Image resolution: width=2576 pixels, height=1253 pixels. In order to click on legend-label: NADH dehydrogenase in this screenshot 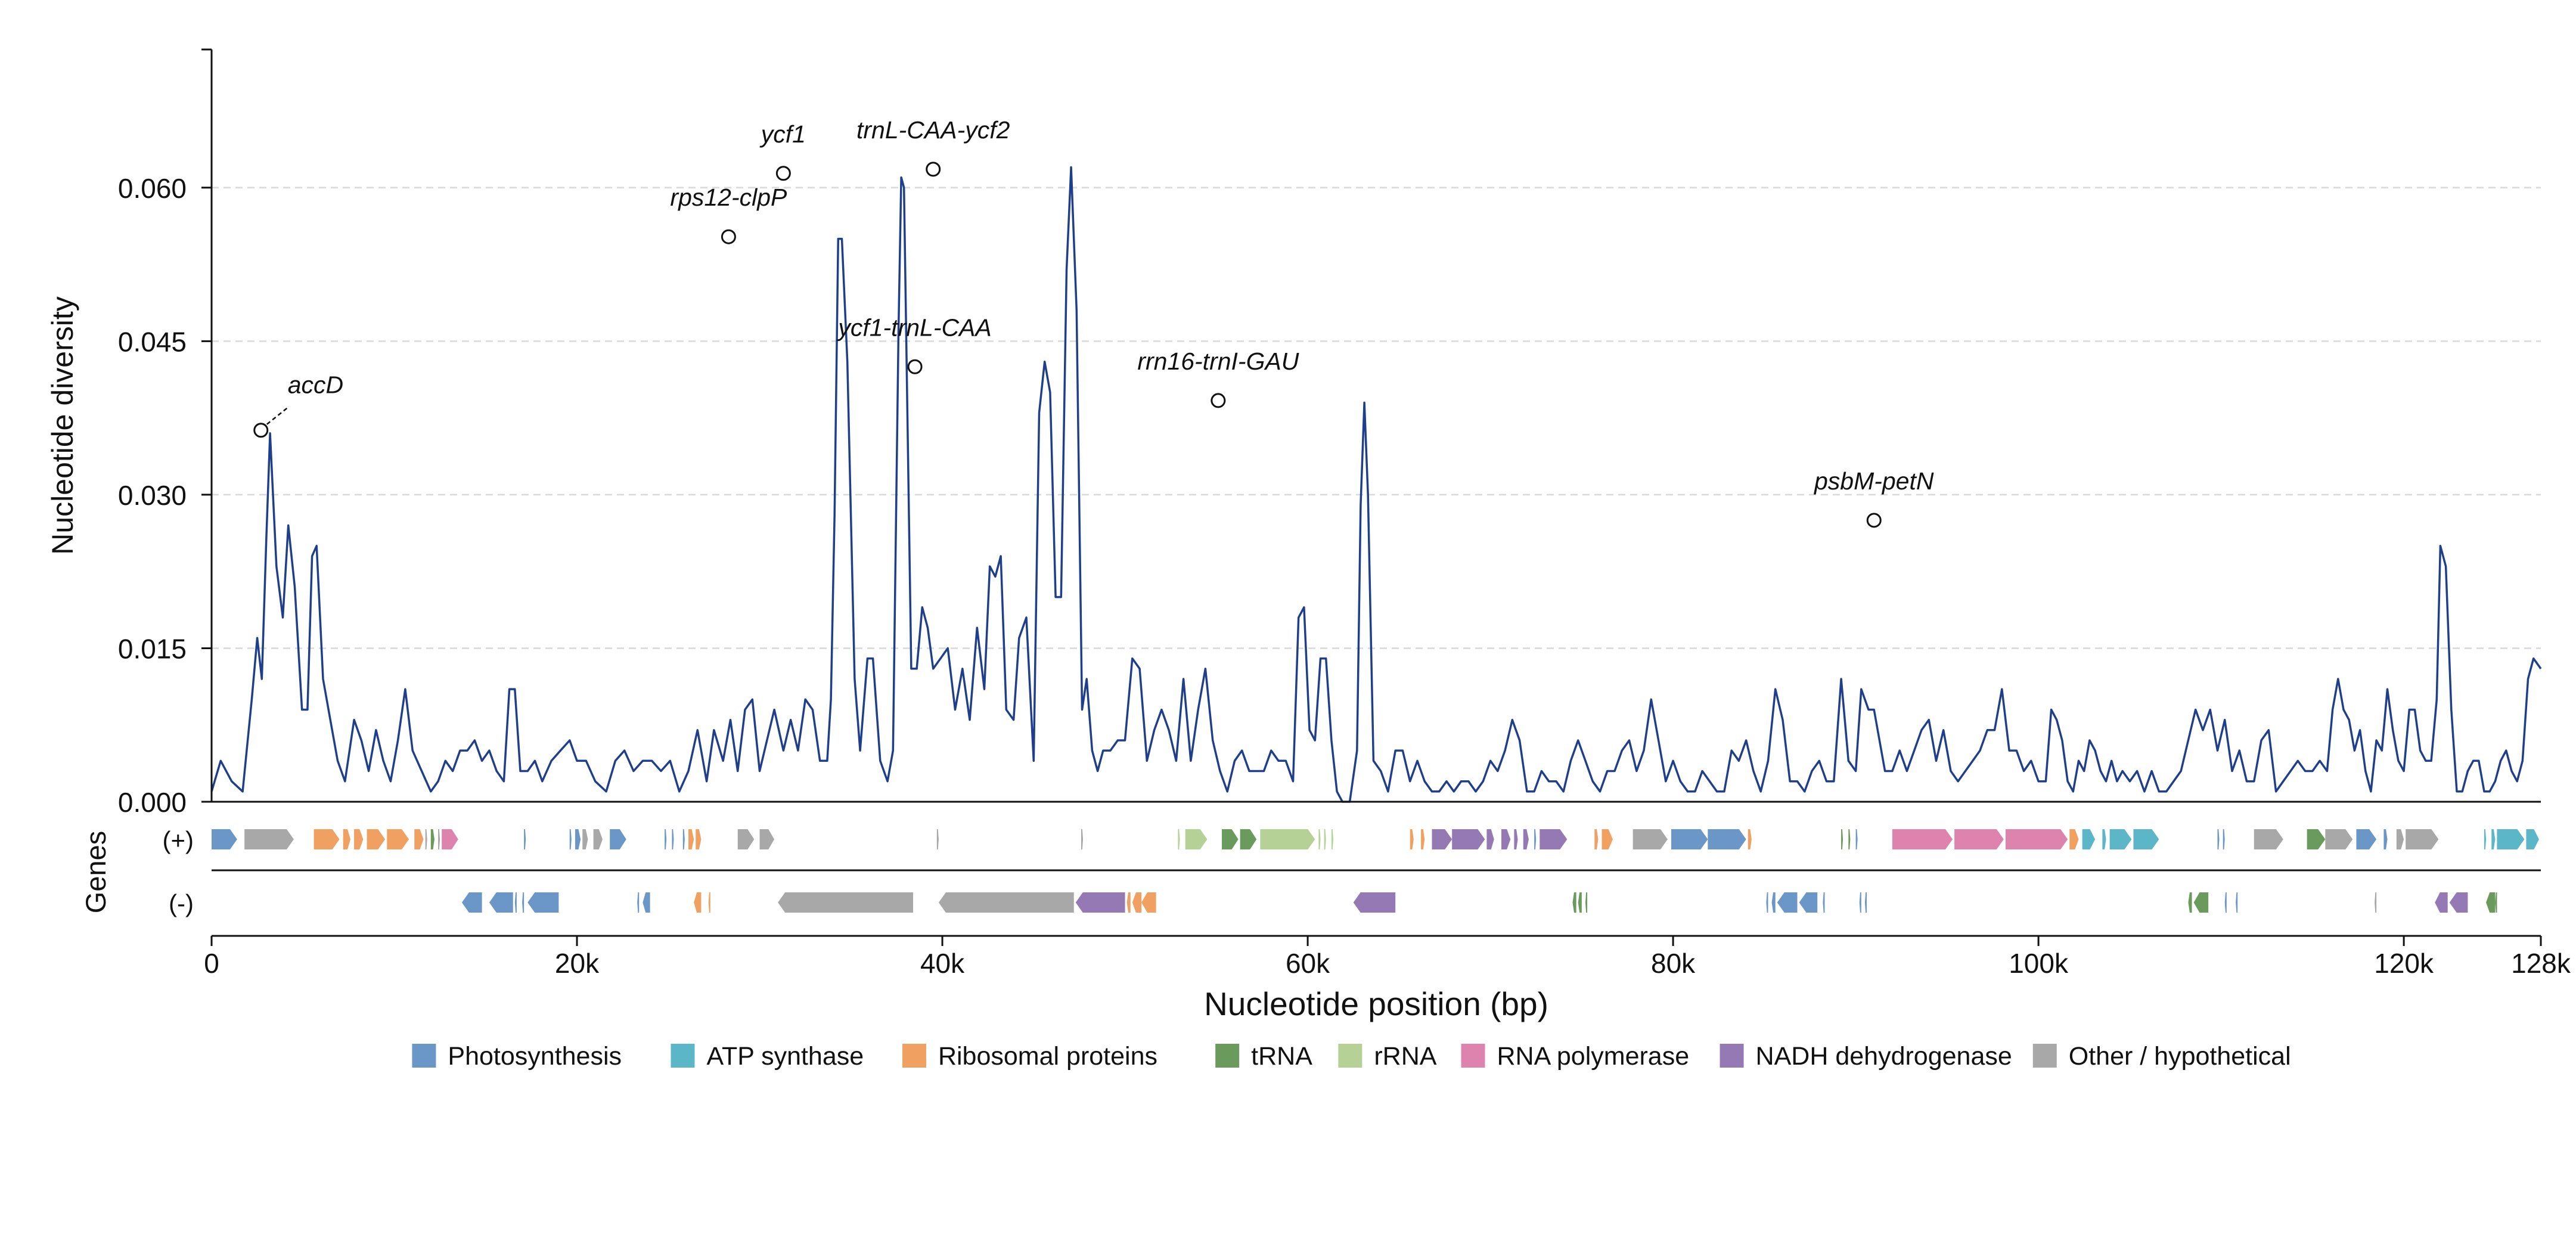, I will do `click(1884, 1056)`.